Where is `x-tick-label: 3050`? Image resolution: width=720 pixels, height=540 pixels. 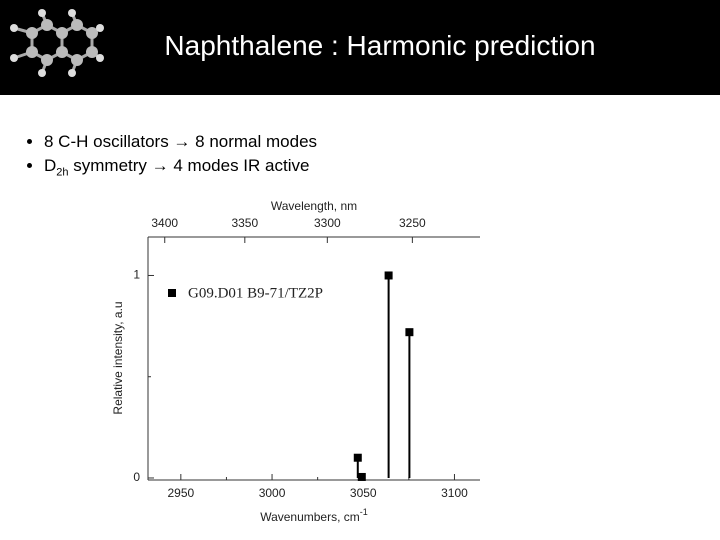
x-tick-label: 3050 is located at coordinates (363, 493).